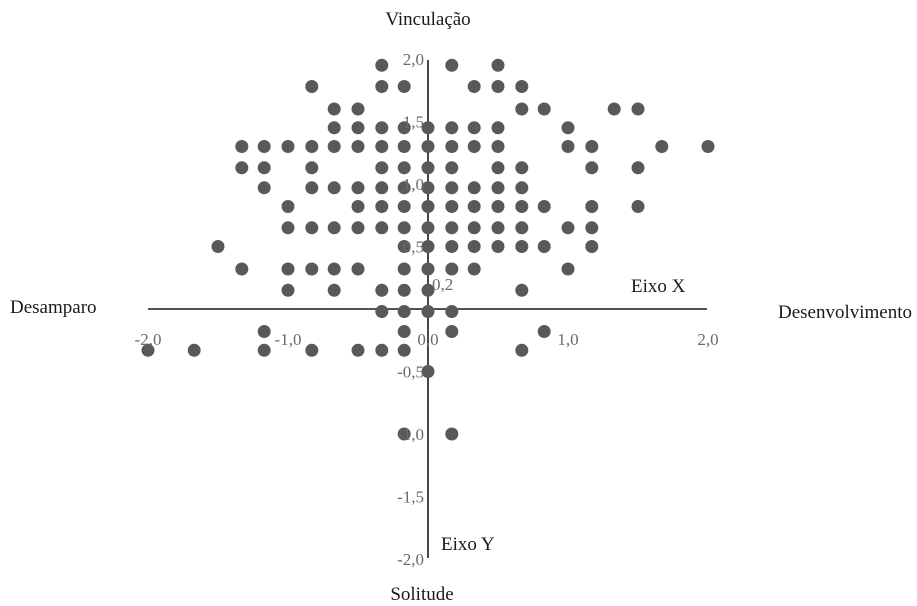 Image resolution: width=917 pixels, height=606 pixels. I want to click on y-tick-label: 1,5, so click(413, 122).